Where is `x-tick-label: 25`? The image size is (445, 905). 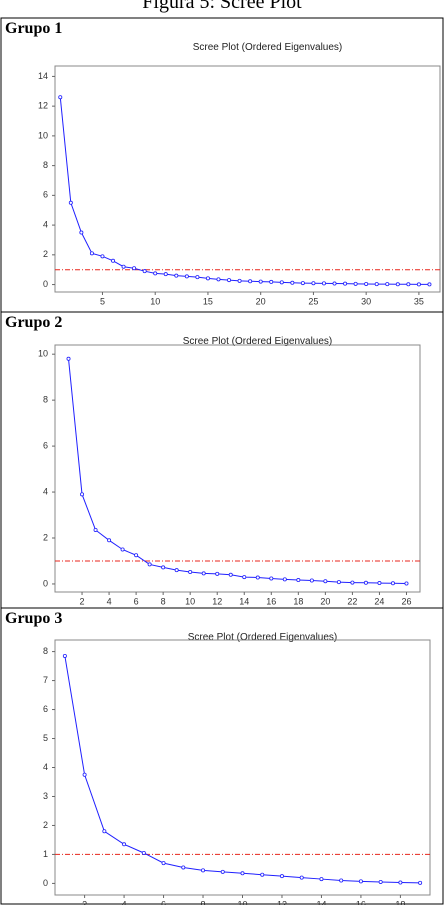 x-tick-label: 25 is located at coordinates (313, 301).